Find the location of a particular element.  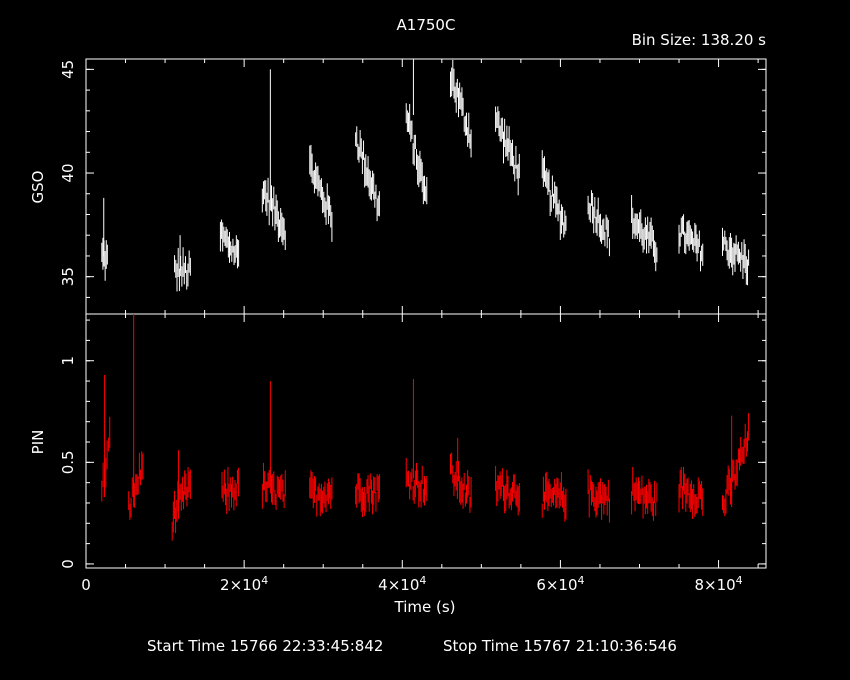

x-tick-label: 0 is located at coordinates (86, 585).